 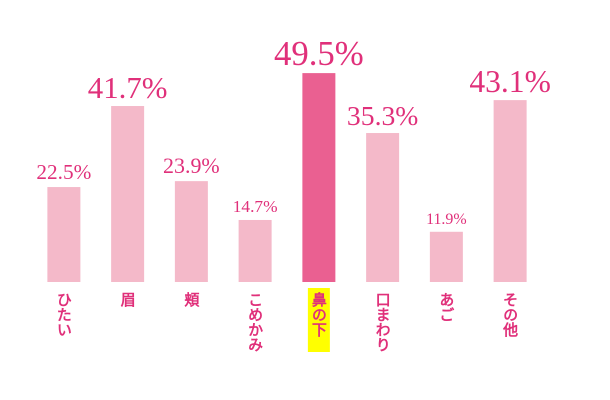 What do you see at coordinates (382, 115) in the screenshot?
I see `value-label: 35.3%` at bounding box center [382, 115].